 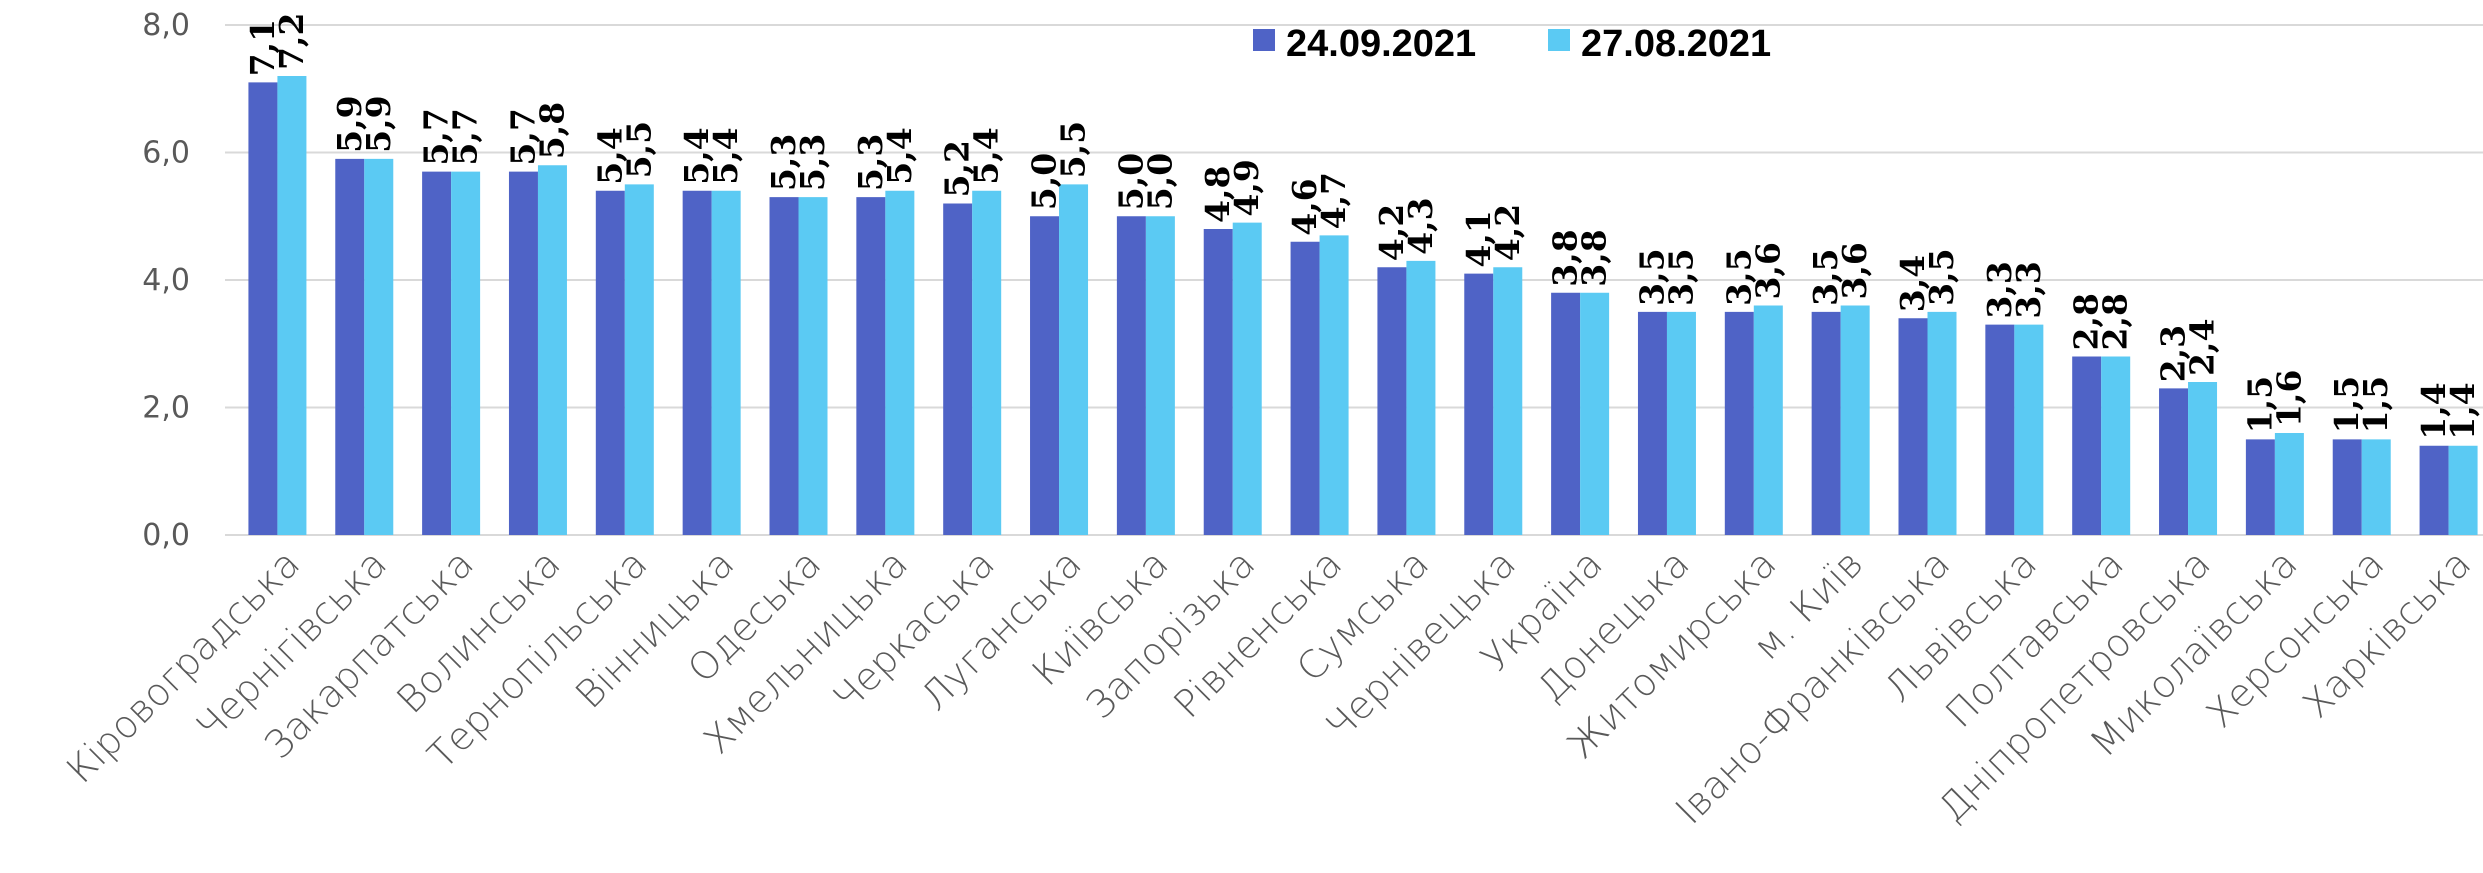 I want to click on data-label-series-1: 3,4, so click(x=1912, y=283).